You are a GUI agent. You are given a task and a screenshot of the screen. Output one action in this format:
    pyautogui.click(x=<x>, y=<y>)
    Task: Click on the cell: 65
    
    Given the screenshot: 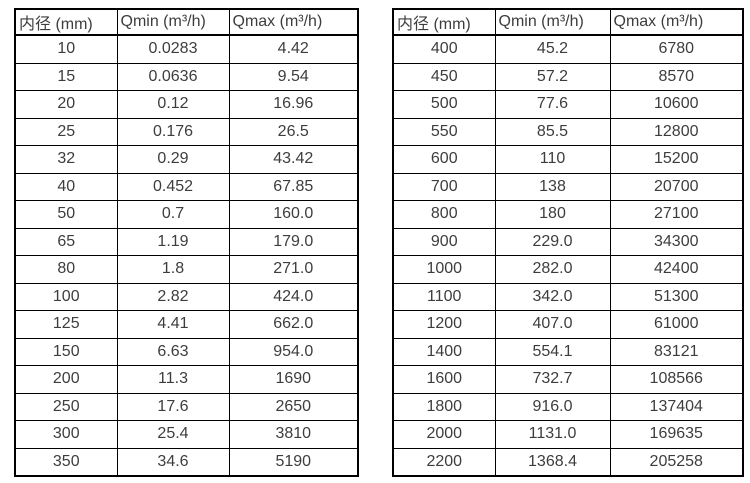 What is the action you would take?
    pyautogui.click(x=66, y=241)
    